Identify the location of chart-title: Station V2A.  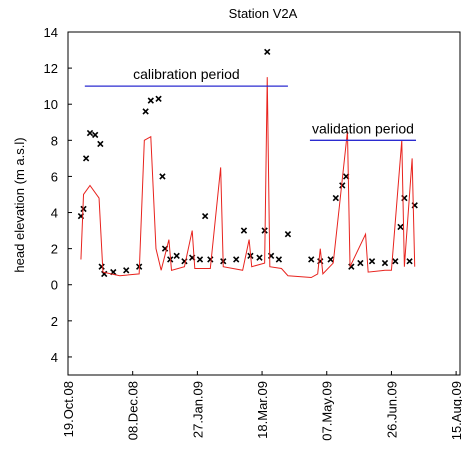
(263, 13).